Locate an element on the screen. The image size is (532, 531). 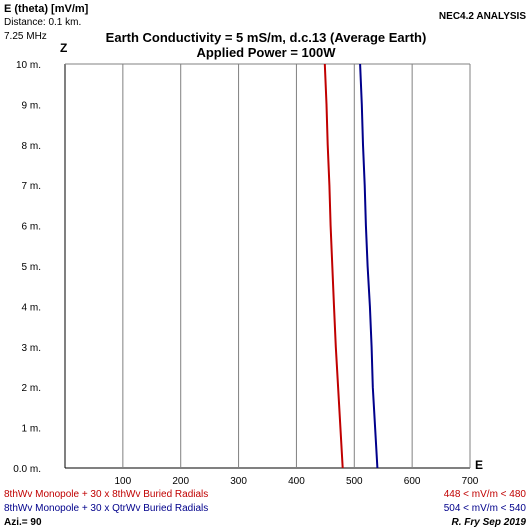
y-tick-label: 0.0 m. is located at coordinates (27, 469).